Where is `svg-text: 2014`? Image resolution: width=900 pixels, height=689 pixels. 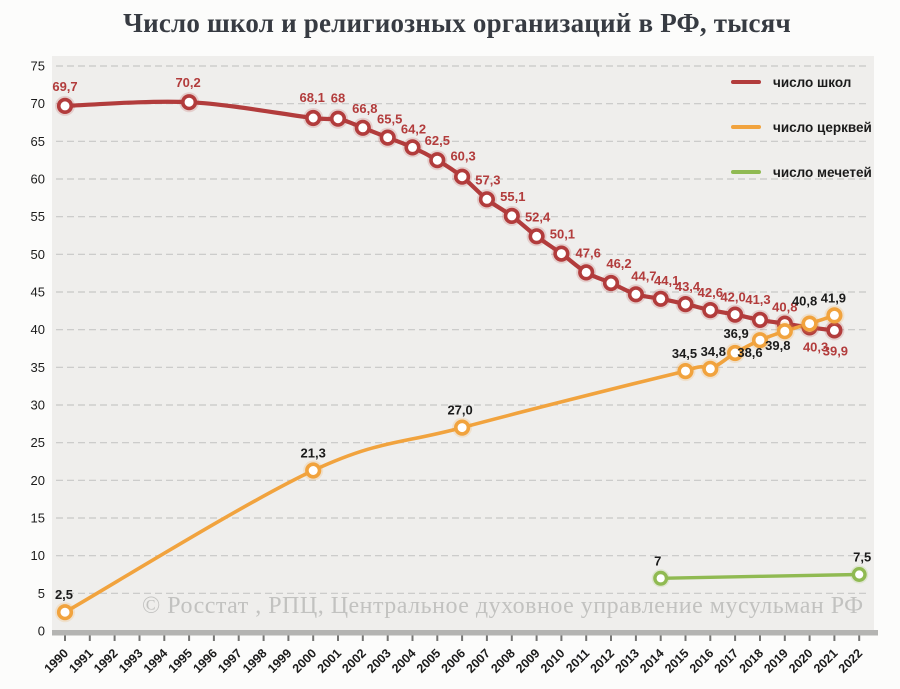
svg-text: 2014 is located at coordinates (652, 661).